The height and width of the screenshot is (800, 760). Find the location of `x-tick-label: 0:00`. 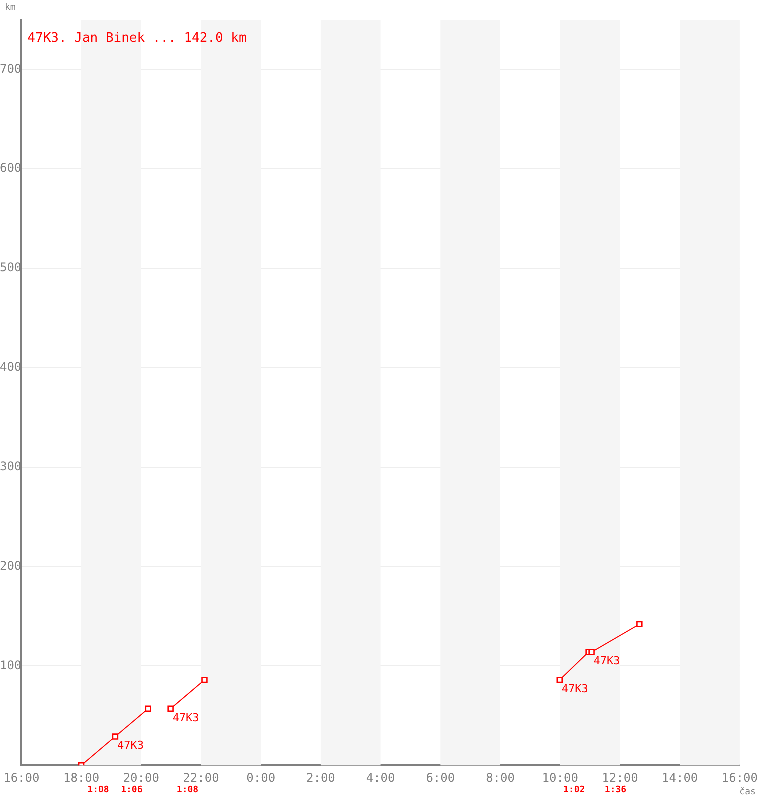

x-tick-label: 0:00 is located at coordinates (261, 777).